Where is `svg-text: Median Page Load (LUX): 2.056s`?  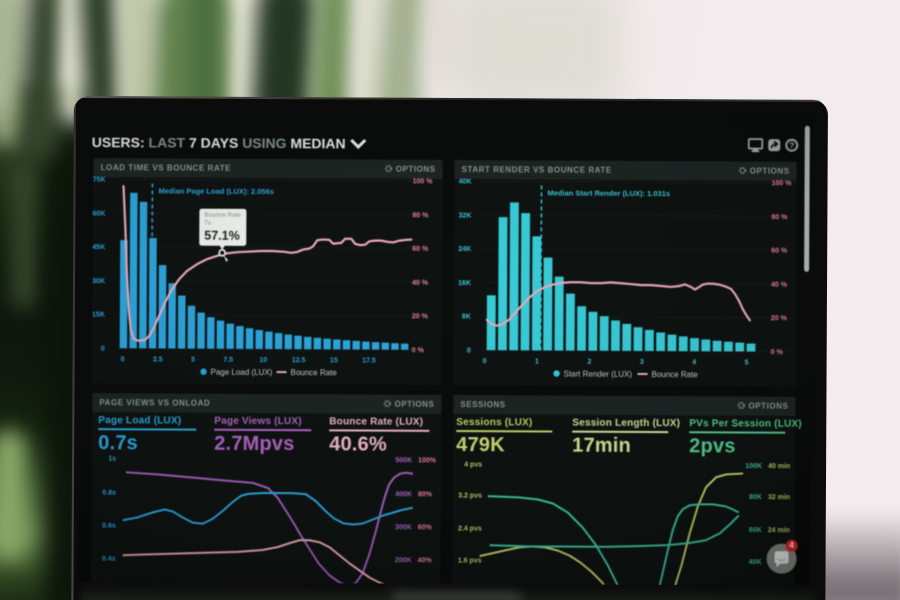
svg-text: Median Page Load (LUX): 2.056s is located at coordinates (215, 191).